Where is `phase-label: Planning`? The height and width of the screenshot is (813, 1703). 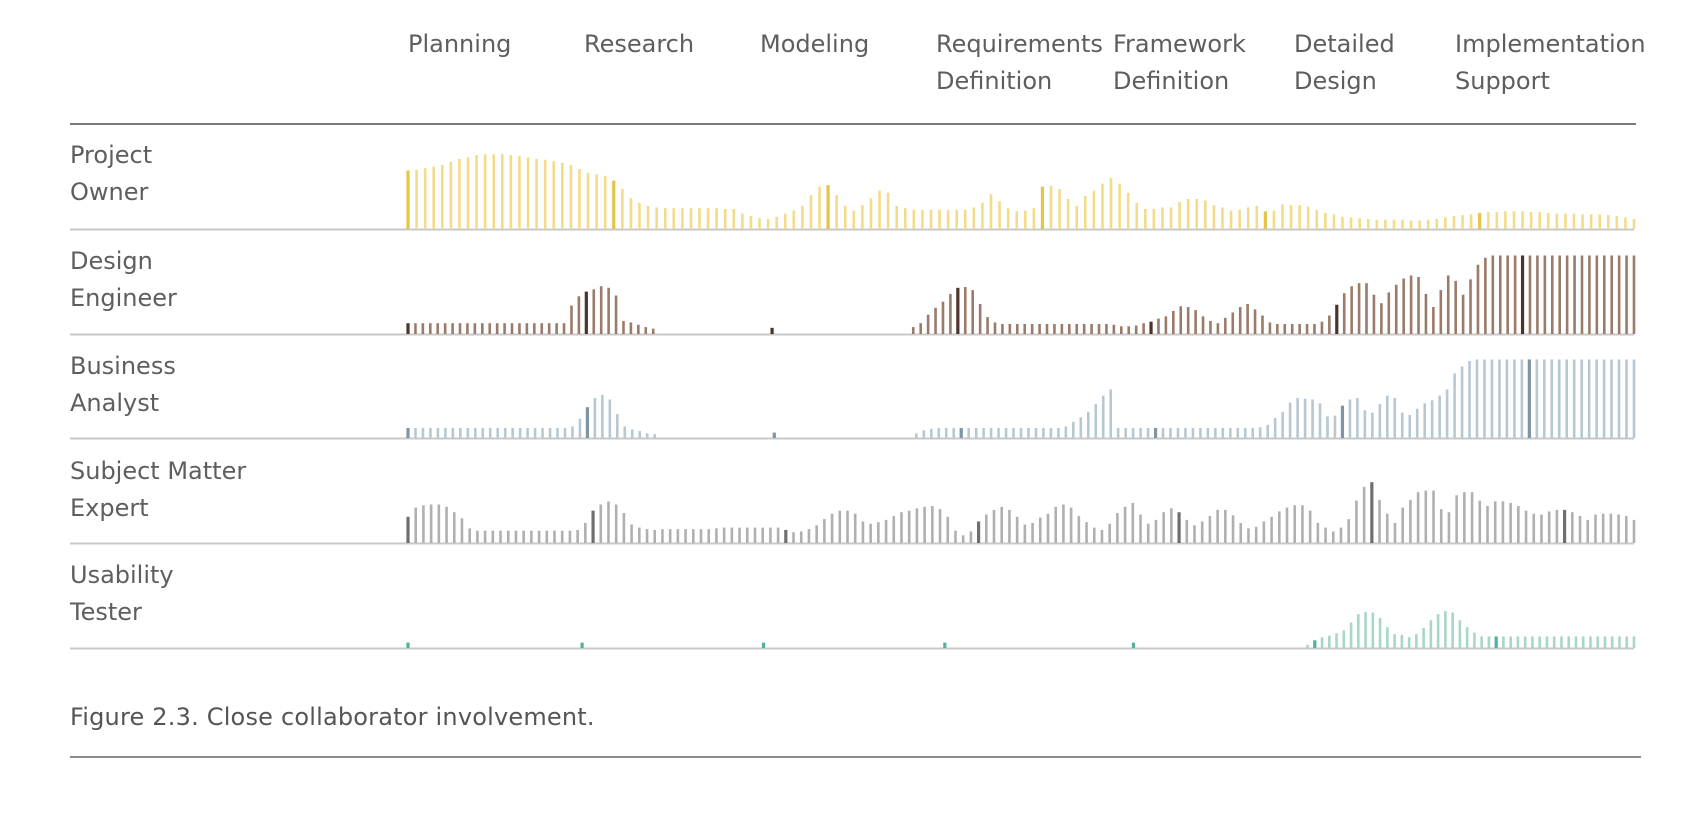
phase-label: Planning is located at coordinates (459, 44).